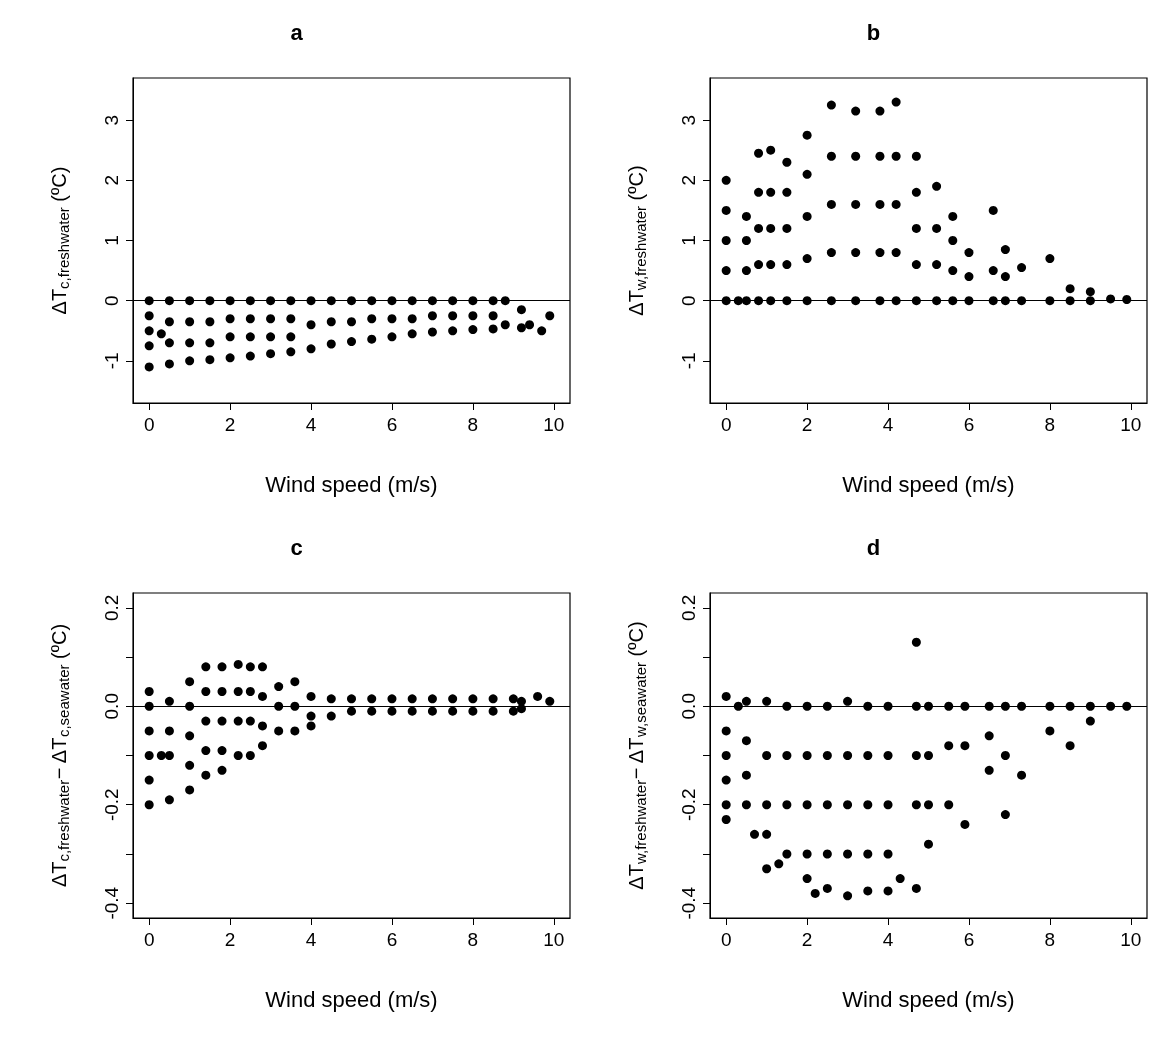 Image resolution: width=1170 pixels, height=1043 pixels. Describe the element at coordinates (297, 32) in the screenshot. I see `chart-title: a` at that location.